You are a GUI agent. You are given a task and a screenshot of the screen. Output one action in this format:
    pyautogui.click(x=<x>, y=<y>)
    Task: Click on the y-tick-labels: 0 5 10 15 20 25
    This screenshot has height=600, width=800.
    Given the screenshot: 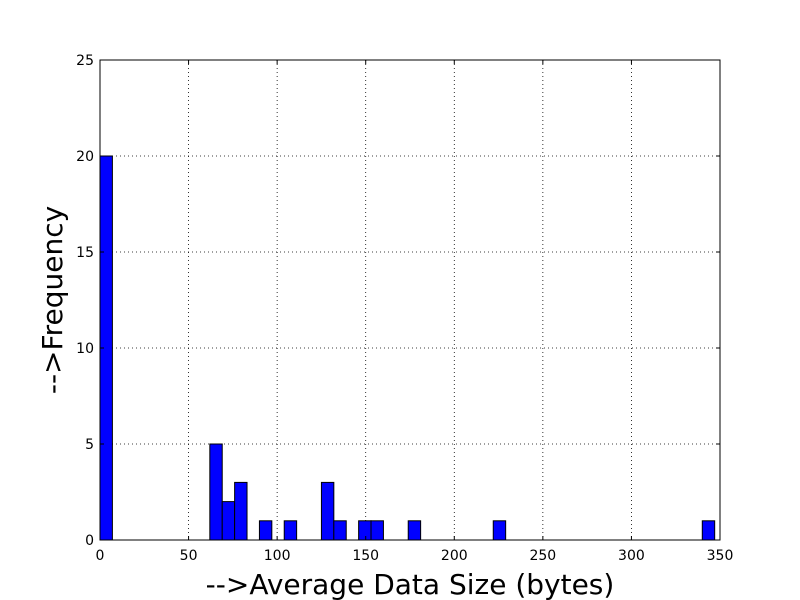 What is the action you would take?
    pyautogui.click(x=85, y=301)
    